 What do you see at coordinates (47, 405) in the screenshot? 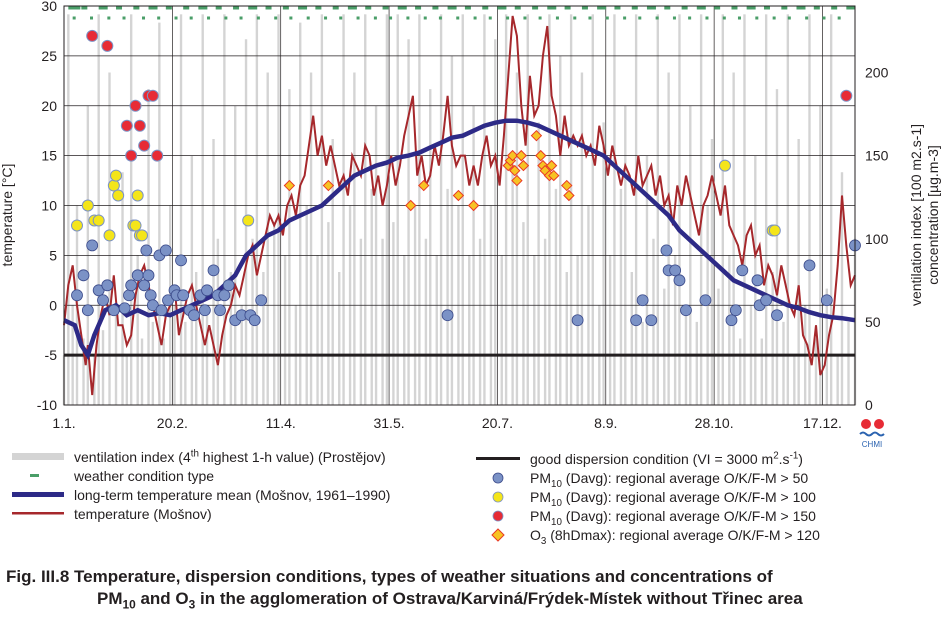
I see `y-left-tick-label: -10` at bounding box center [47, 405].